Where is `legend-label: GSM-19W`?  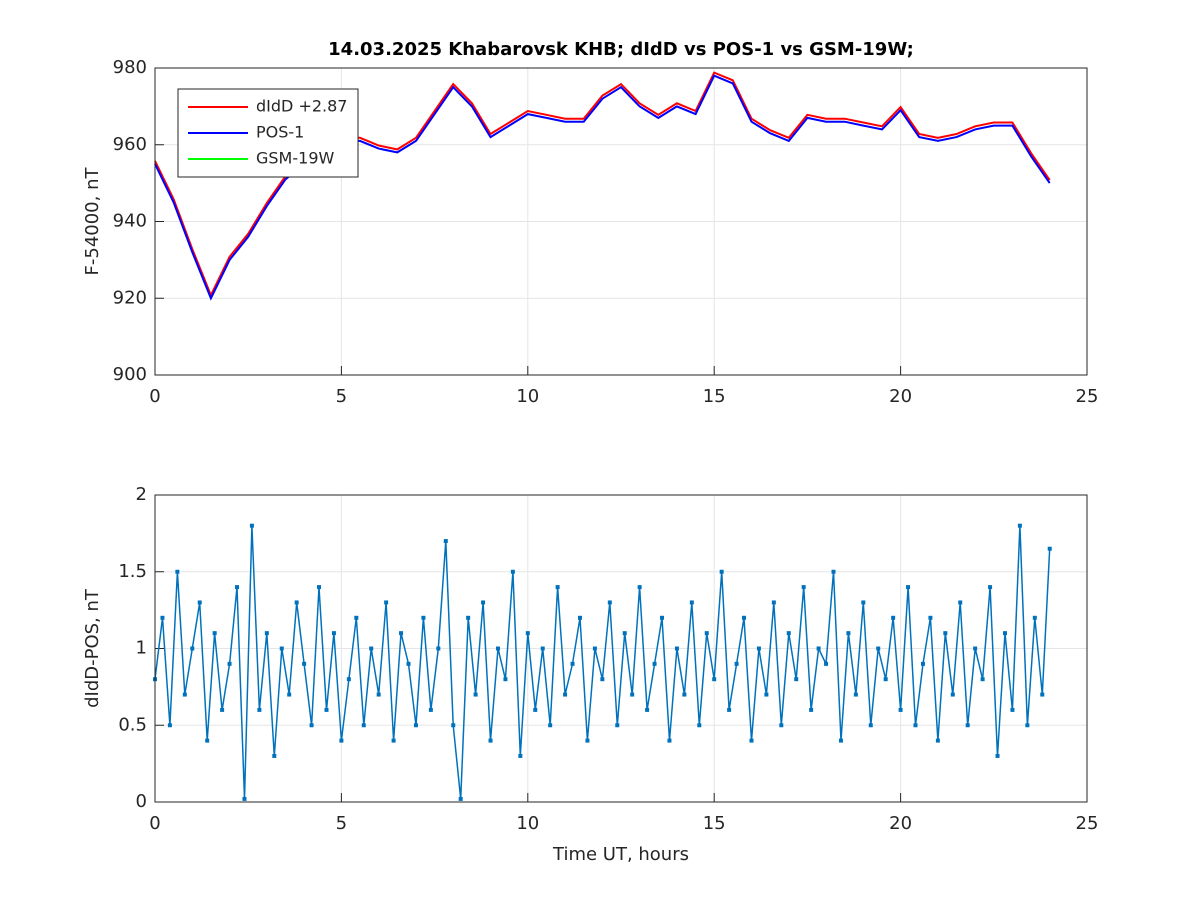
legend-label: GSM-19W is located at coordinates (295, 158).